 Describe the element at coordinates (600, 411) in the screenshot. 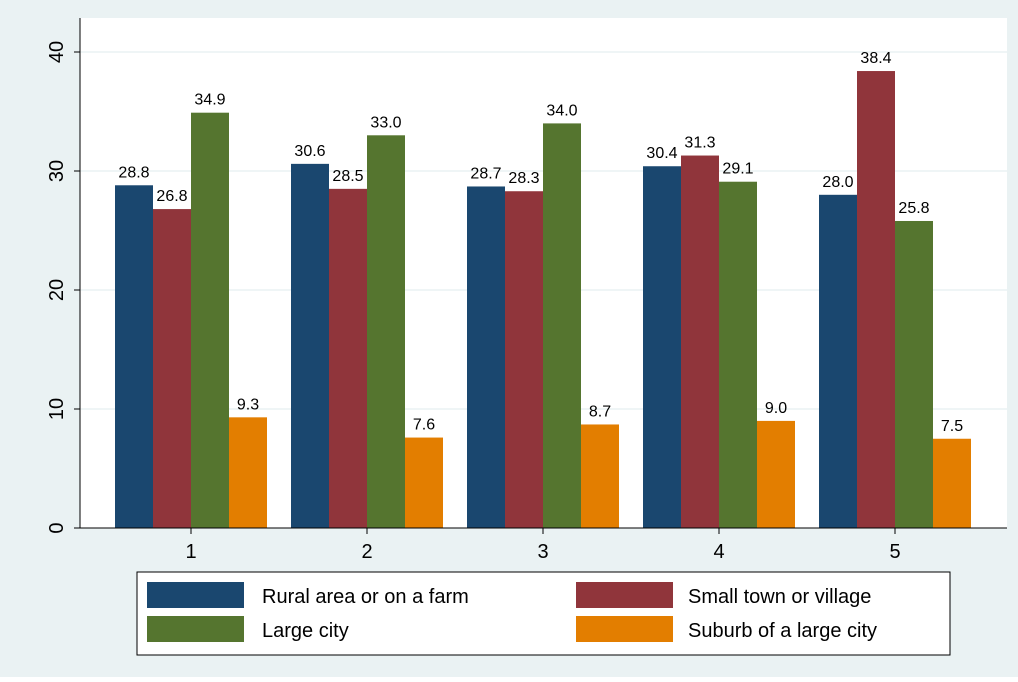

I see `data-label: 8.7` at that location.